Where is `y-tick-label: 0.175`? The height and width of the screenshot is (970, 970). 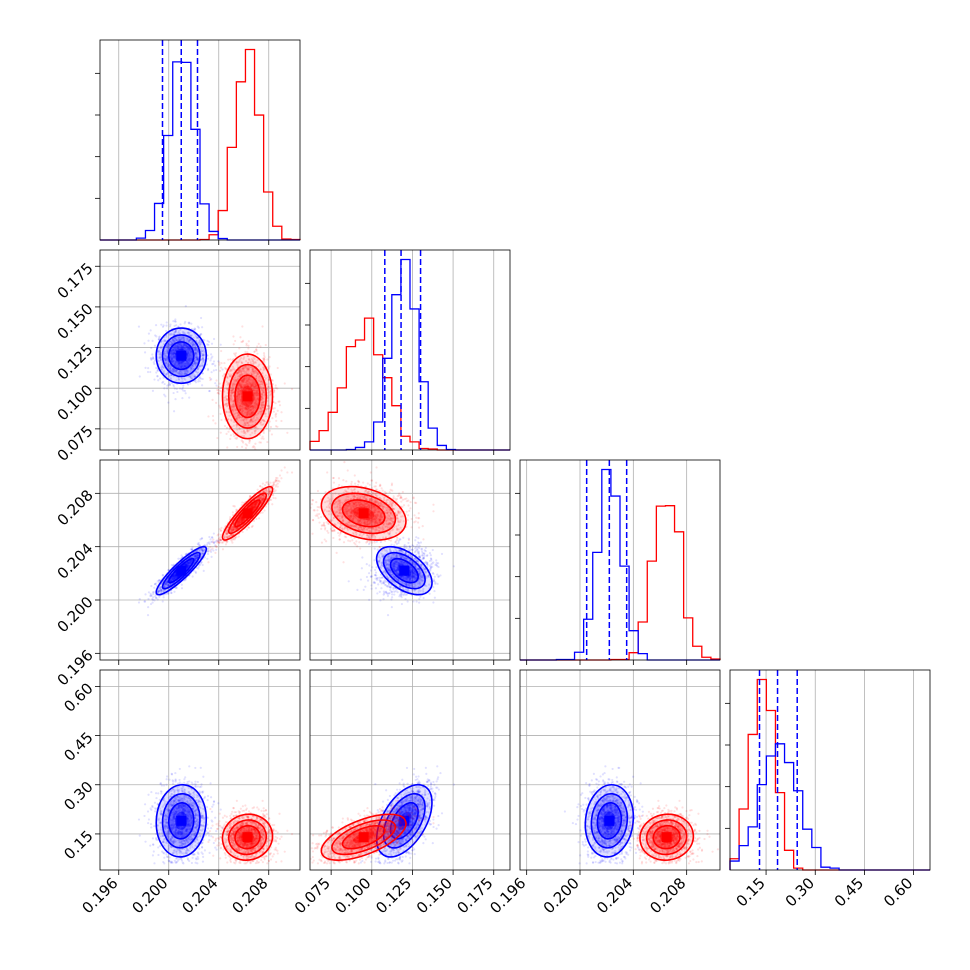
y-tick-label: 0.175 is located at coordinates (75, 280).